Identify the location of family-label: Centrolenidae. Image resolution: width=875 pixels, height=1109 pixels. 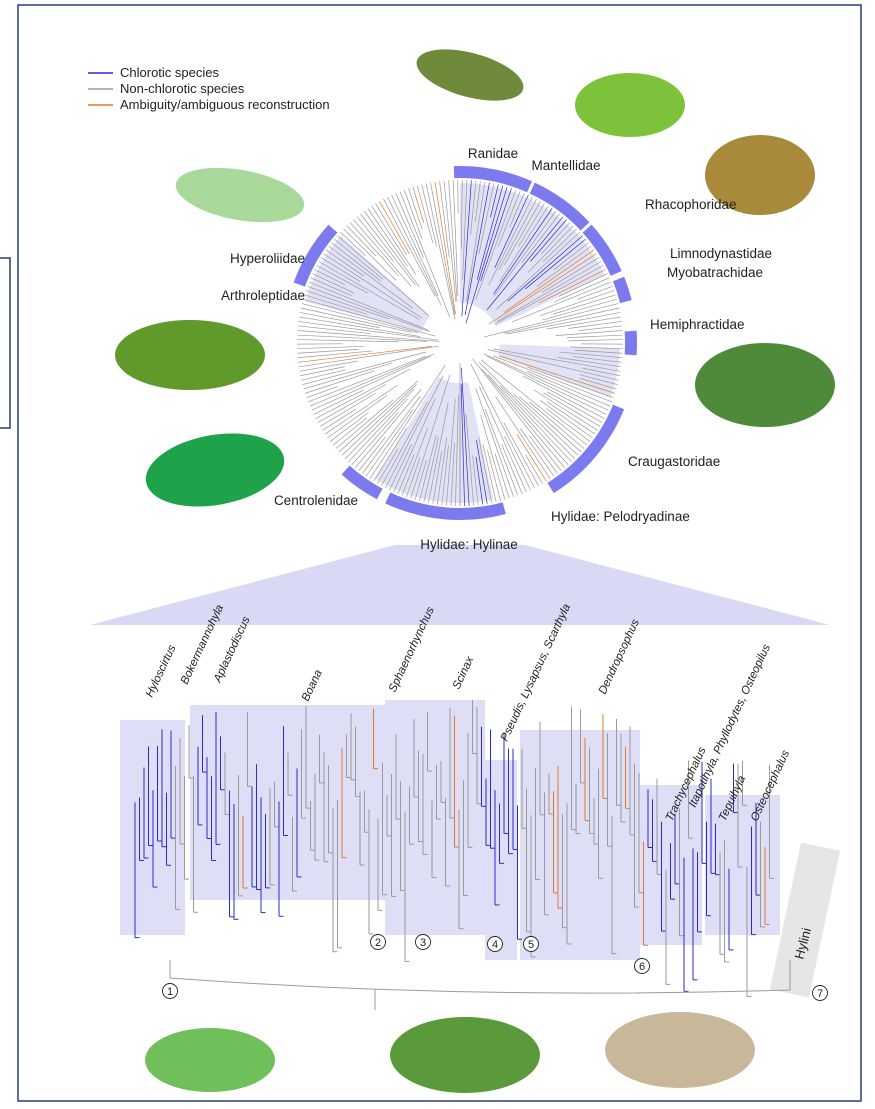
(316, 500).